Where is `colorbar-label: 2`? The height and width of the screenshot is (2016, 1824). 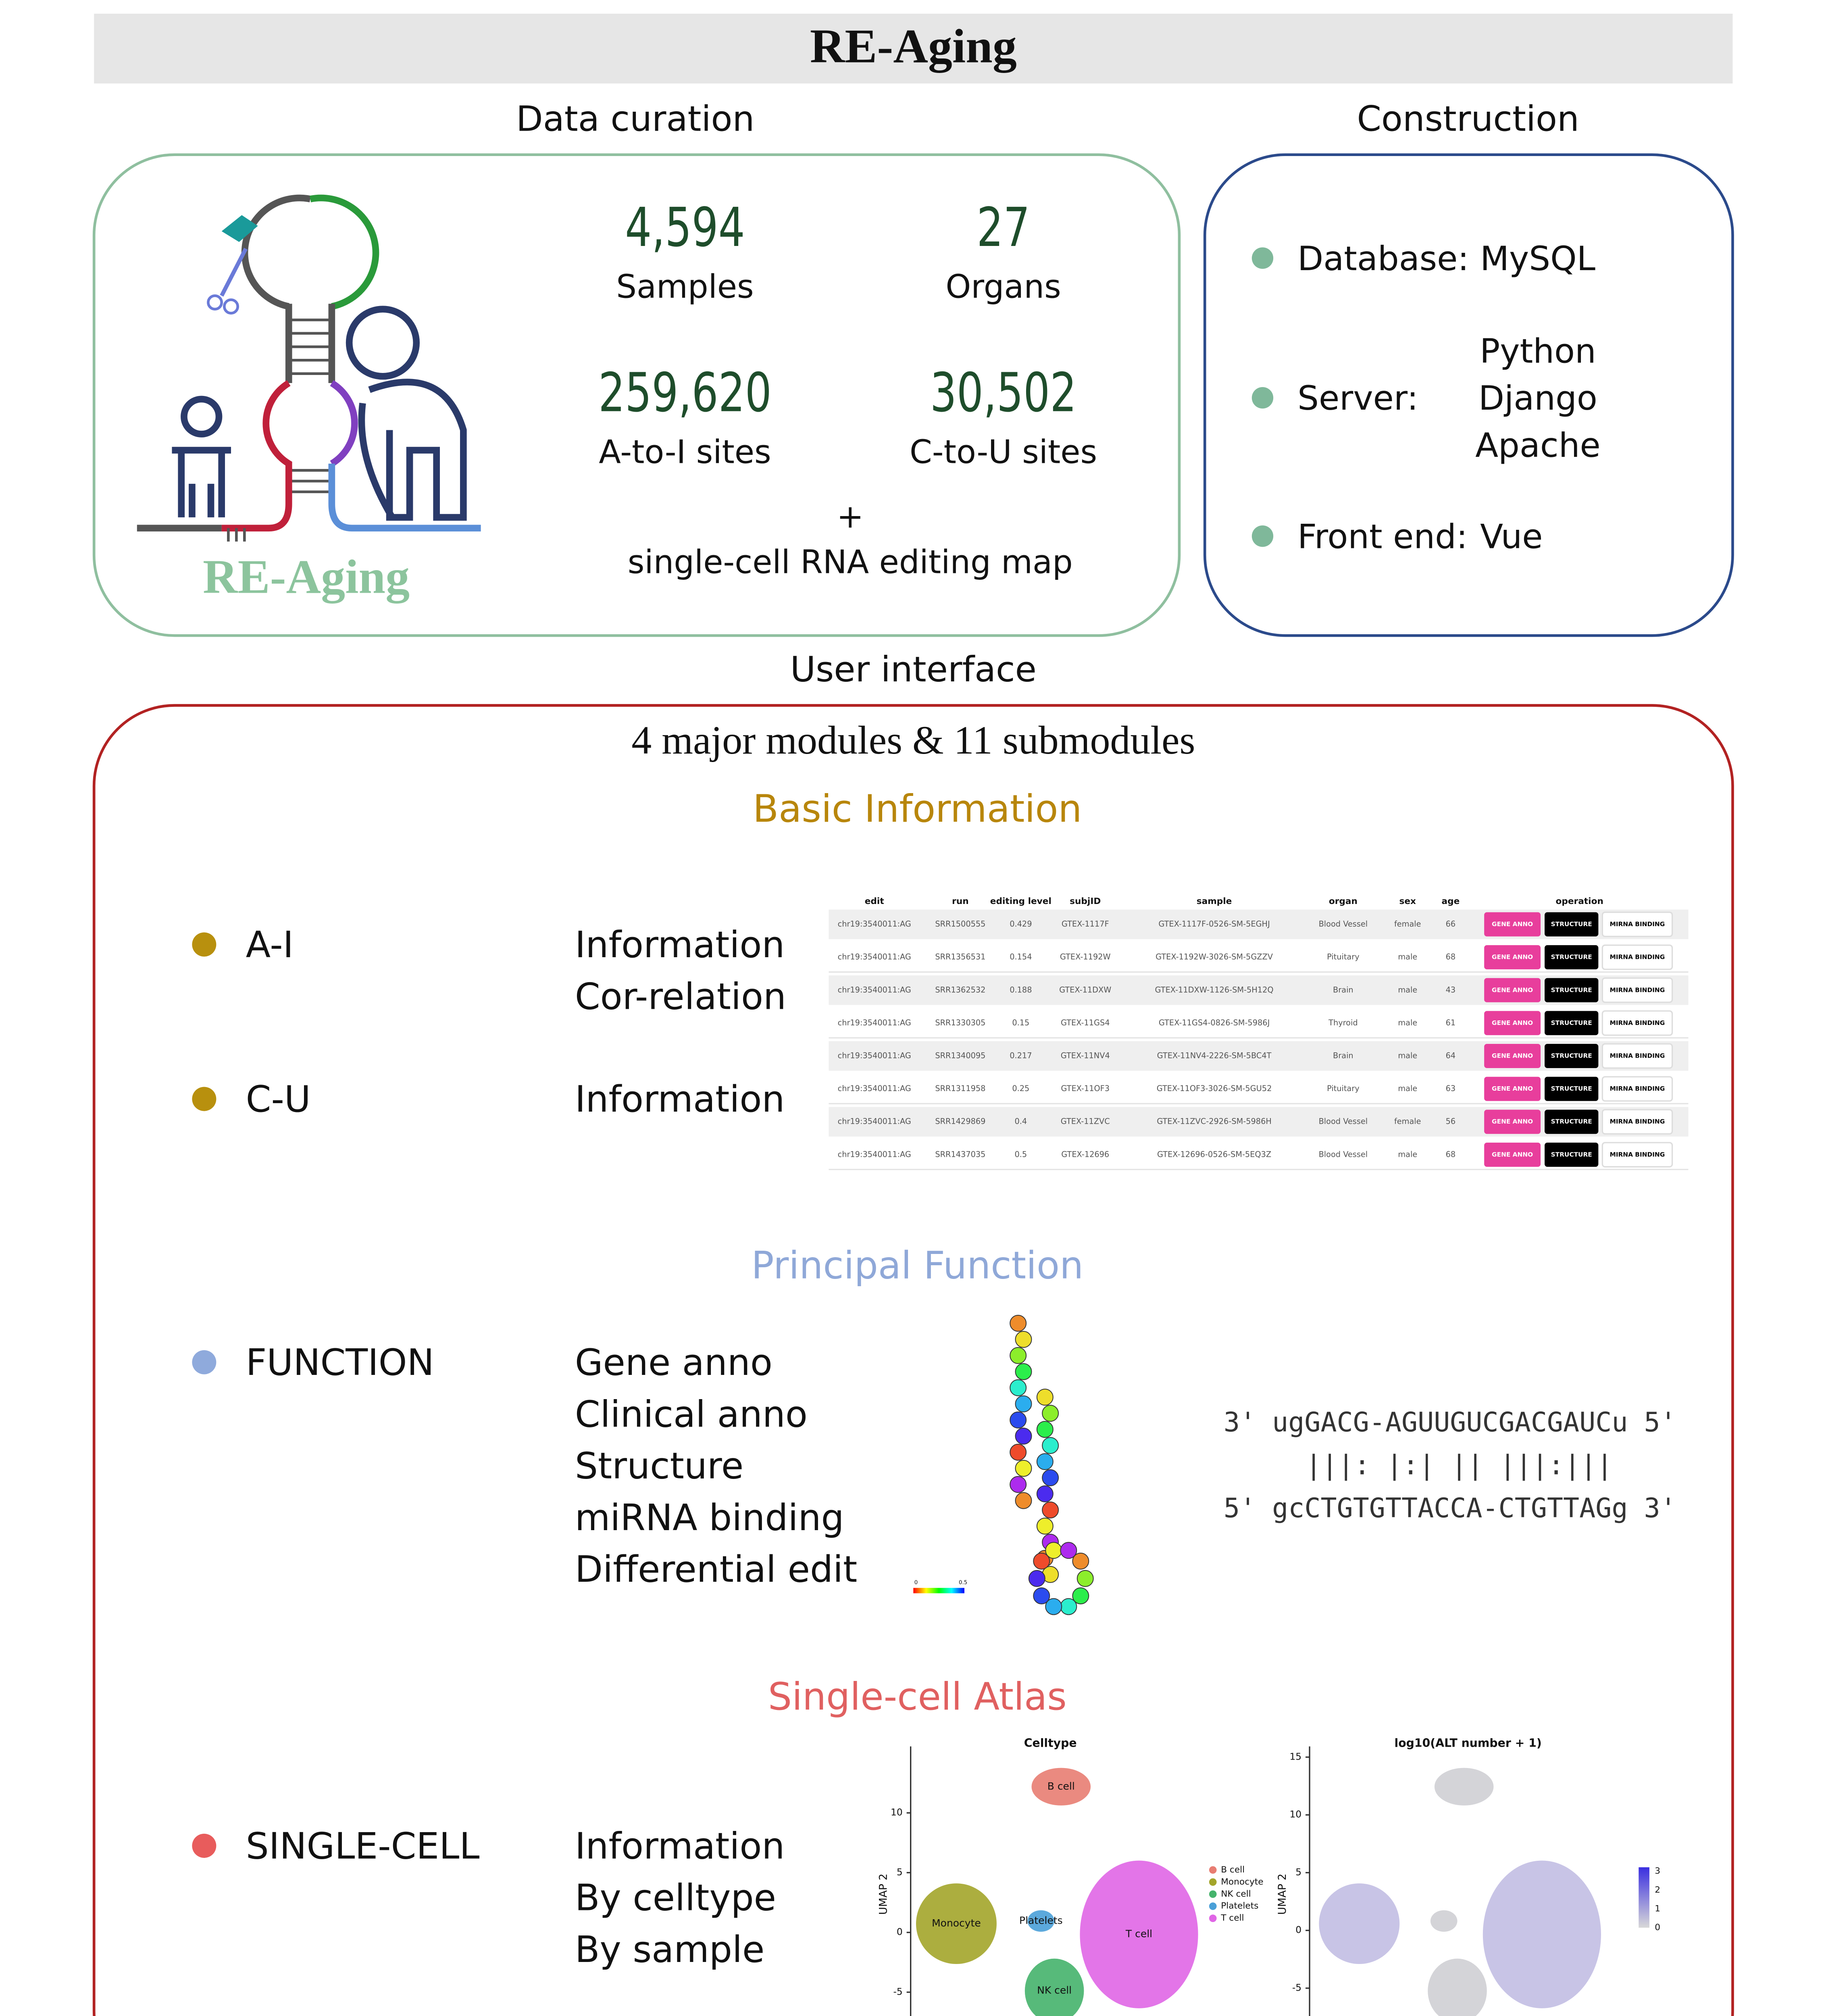
colorbar-label: 2 is located at coordinates (1657, 1890).